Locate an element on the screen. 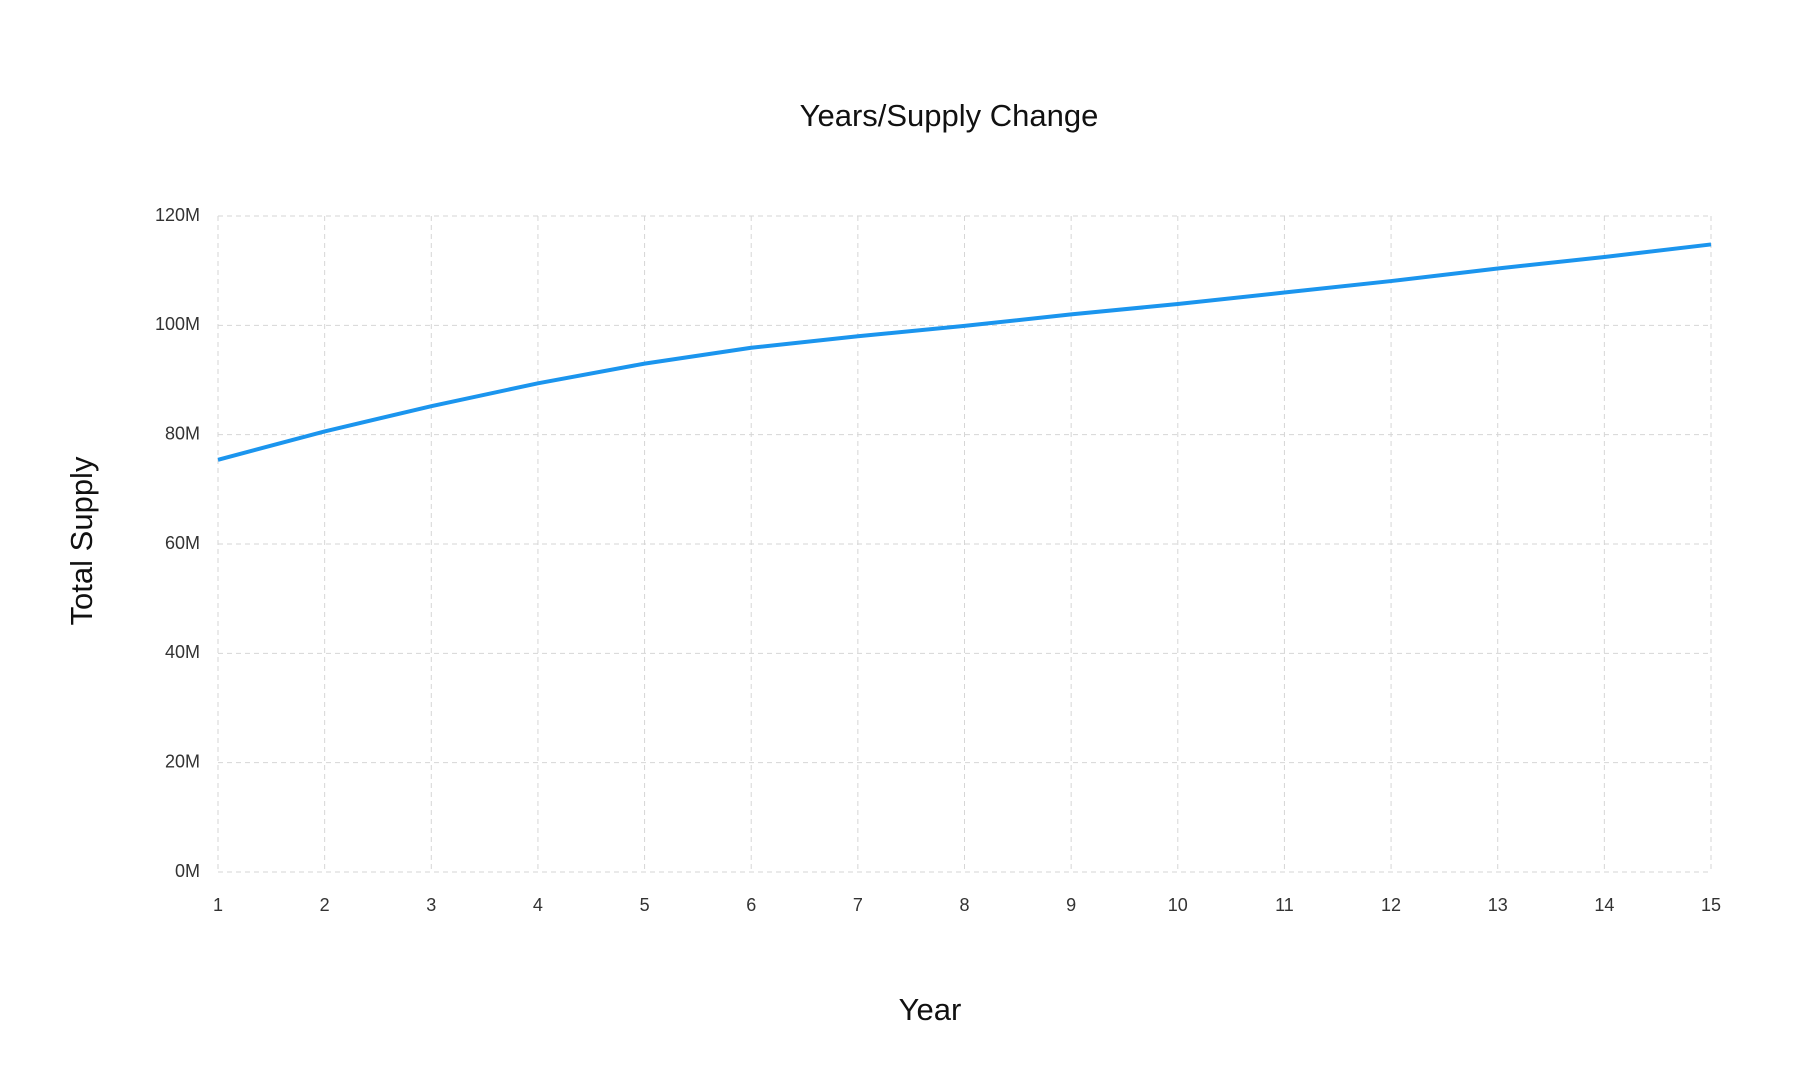  y-tick-label: 120M is located at coordinates (177, 215).